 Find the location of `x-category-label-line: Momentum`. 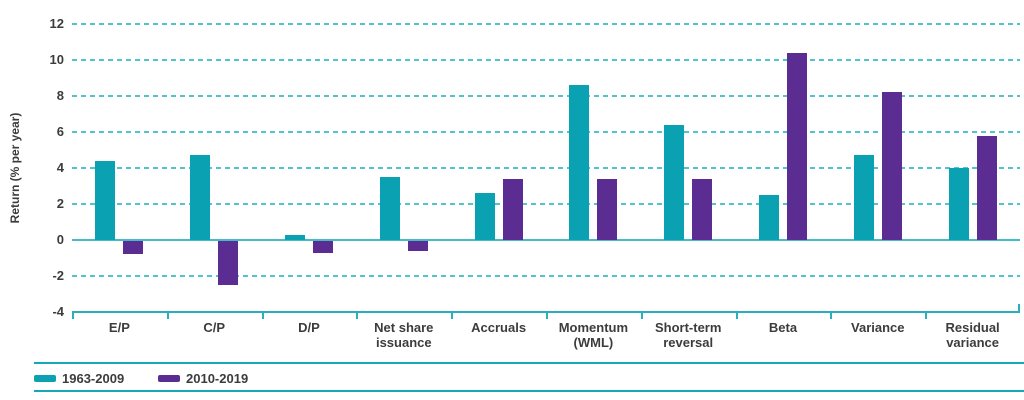

x-category-label-line: Momentum is located at coordinates (593, 327).